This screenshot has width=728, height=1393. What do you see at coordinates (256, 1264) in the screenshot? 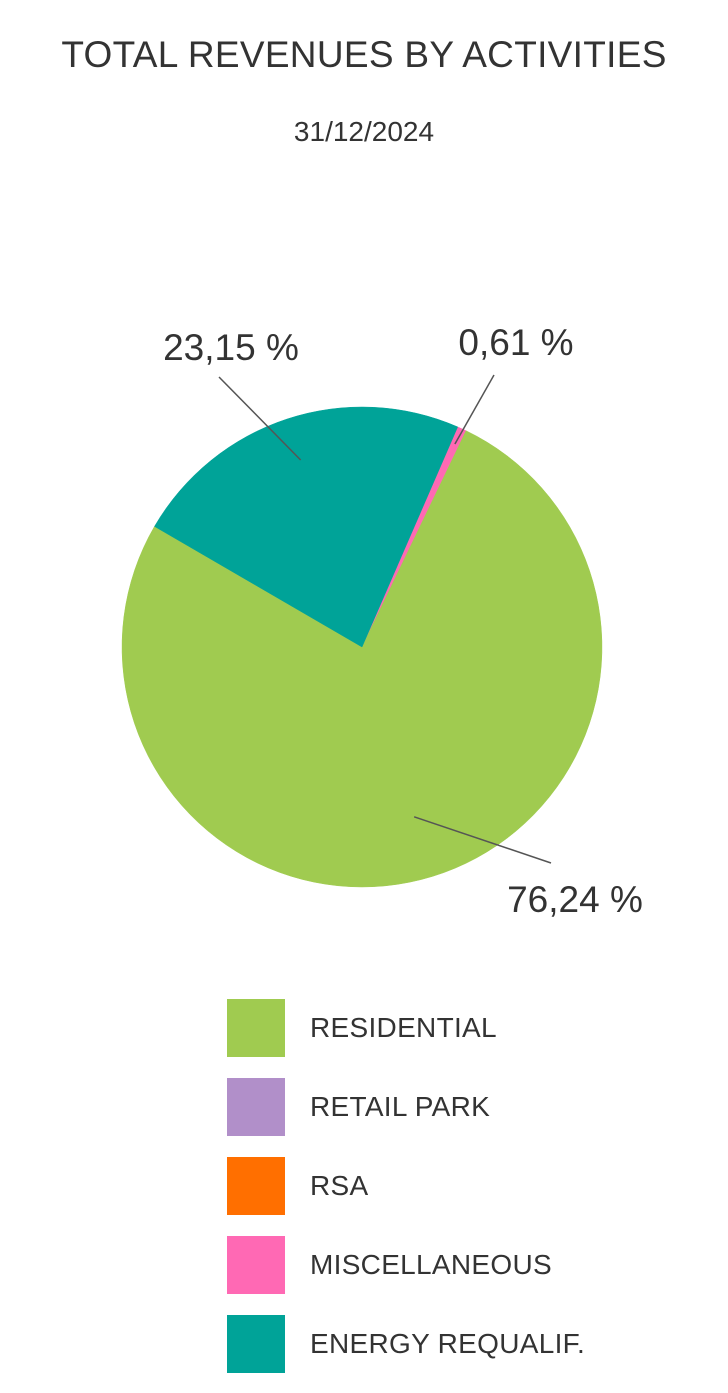
I see `legend-swatch-miscellaneous` at bounding box center [256, 1264].